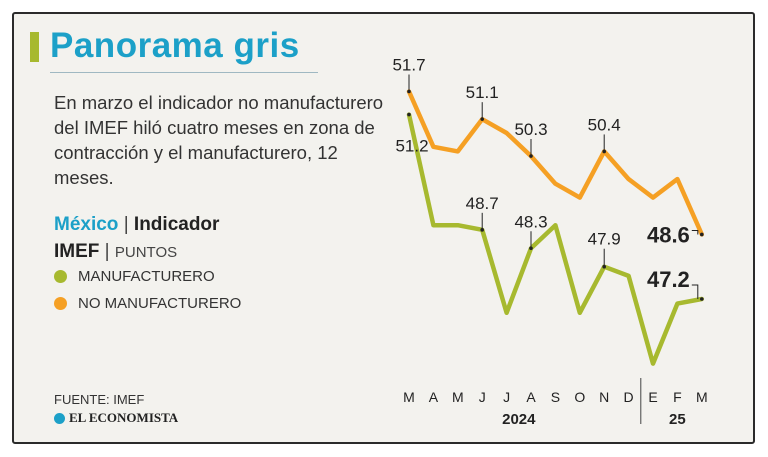 The width and height of the screenshot is (768, 457). Describe the element at coordinates (175, 45) in the screenshot. I see `page-title: Panorama gris` at that location.